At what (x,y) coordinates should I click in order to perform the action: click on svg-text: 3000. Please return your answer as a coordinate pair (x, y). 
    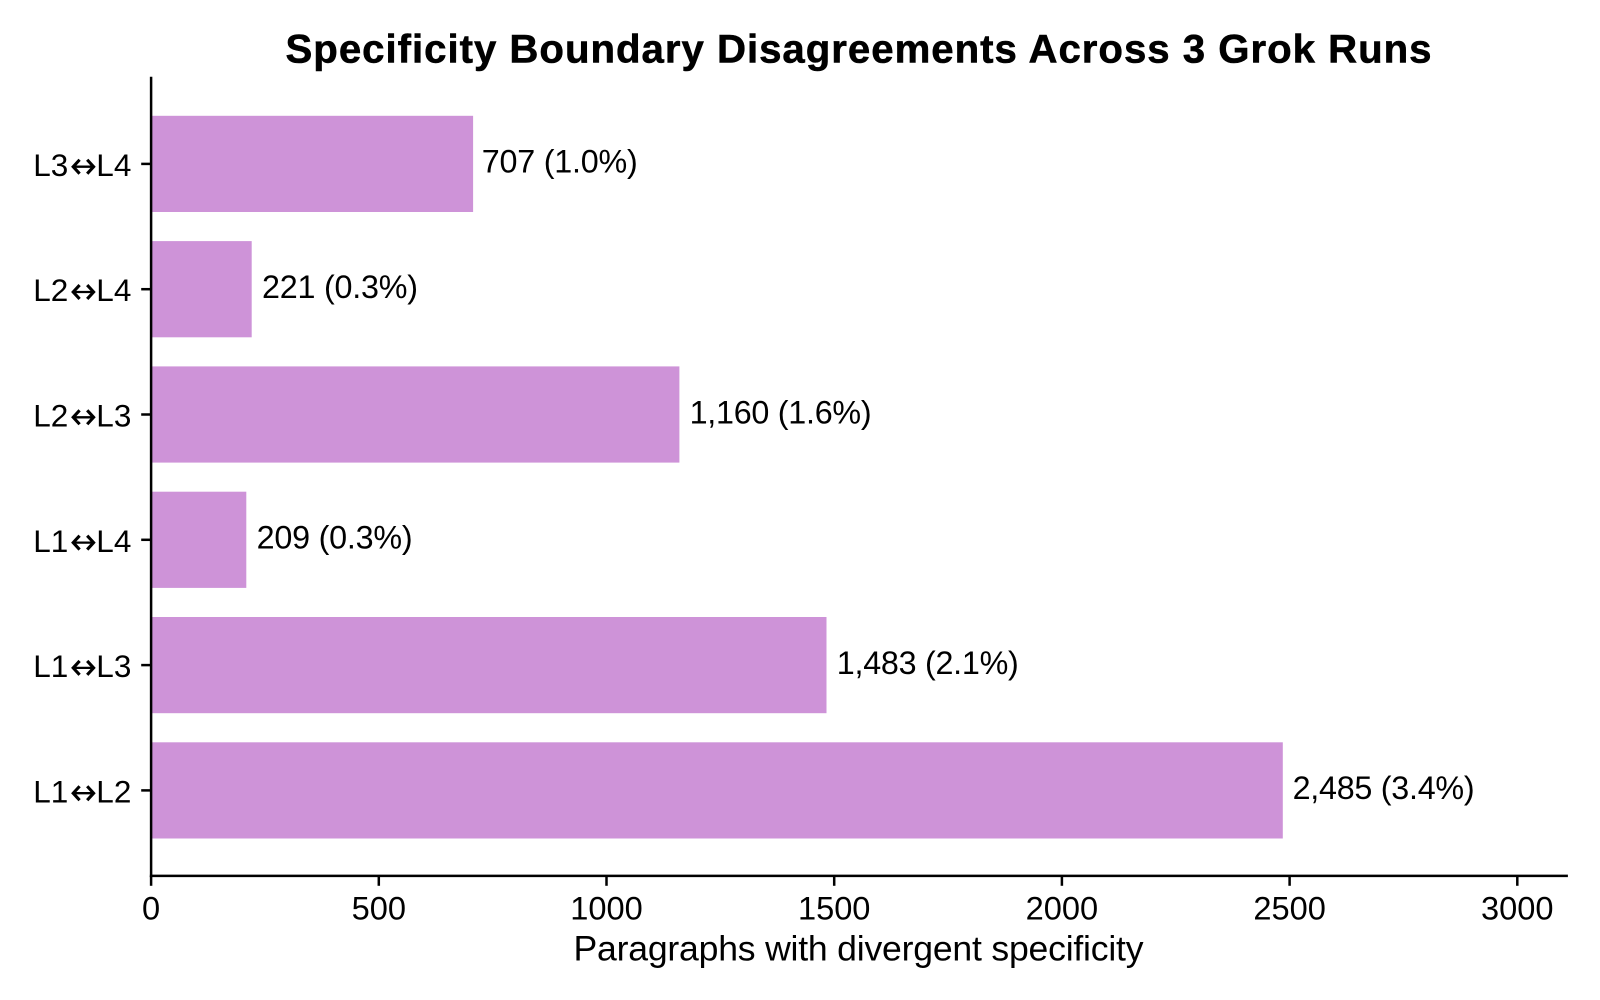
    Looking at the image, I should click on (1517, 907).